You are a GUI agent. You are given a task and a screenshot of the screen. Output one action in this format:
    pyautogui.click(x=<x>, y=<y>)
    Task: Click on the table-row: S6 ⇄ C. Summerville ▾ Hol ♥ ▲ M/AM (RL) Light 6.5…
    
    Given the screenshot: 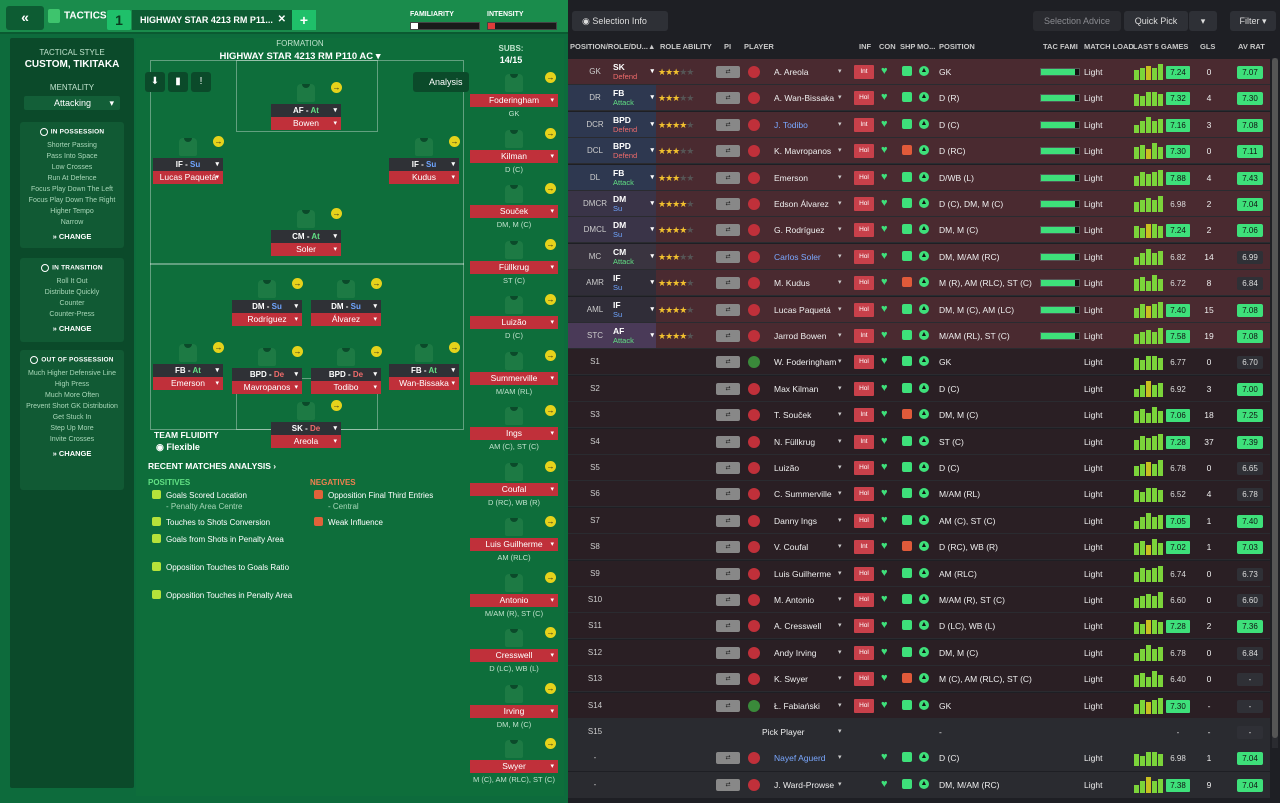 What is the action you would take?
    pyautogui.click(x=919, y=494)
    